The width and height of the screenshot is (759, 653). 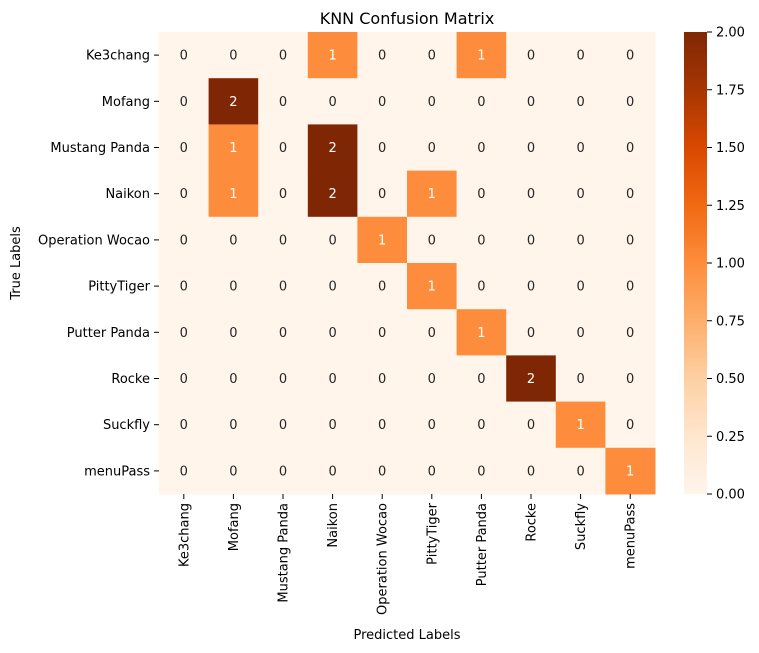 What do you see at coordinates (108, 333) in the screenshot?
I see `y-tick-label: Putter Panda` at bounding box center [108, 333].